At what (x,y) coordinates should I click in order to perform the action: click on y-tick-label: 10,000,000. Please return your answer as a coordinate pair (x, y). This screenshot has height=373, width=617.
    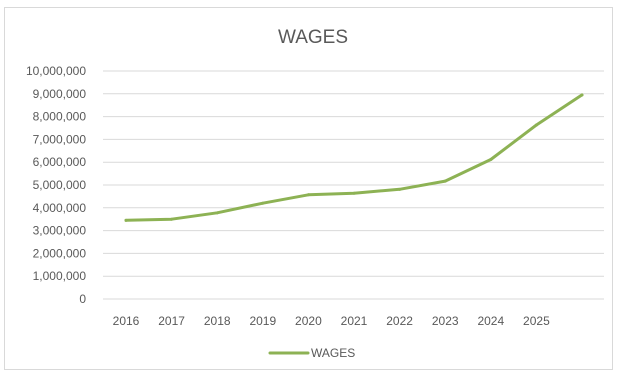
    Looking at the image, I should click on (56, 71).